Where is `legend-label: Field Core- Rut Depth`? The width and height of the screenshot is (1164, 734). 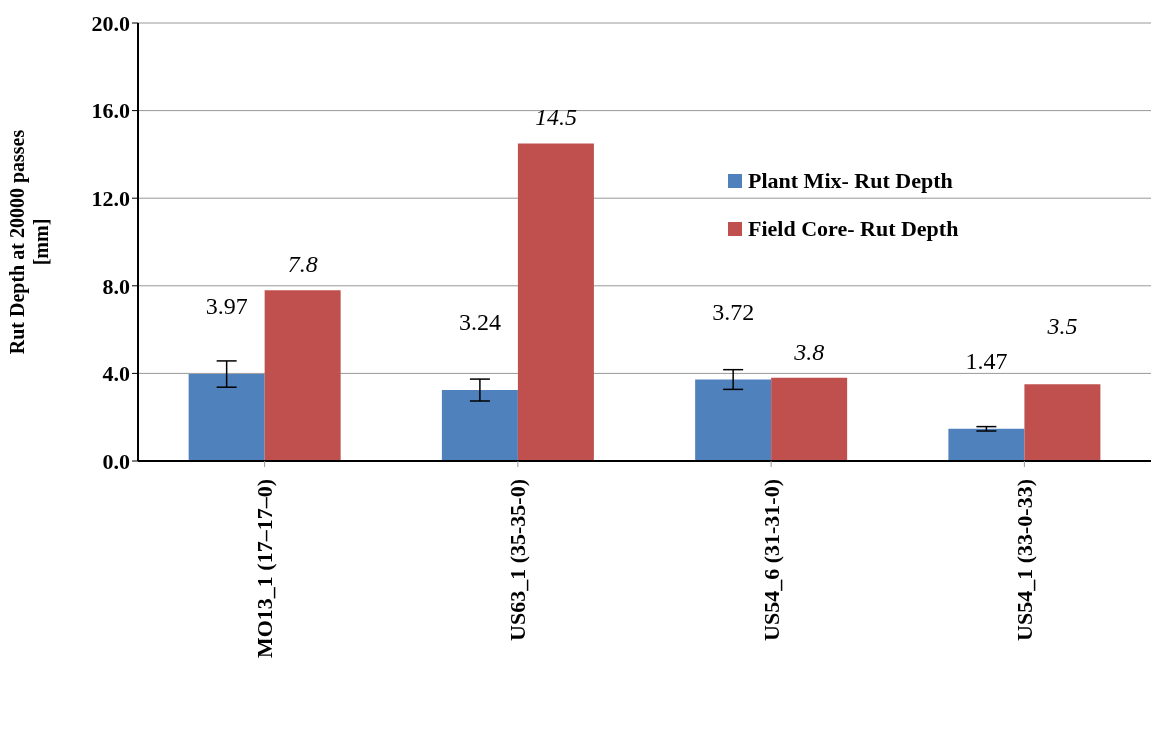
legend-label: Field Core- Rut Depth is located at coordinates (853, 229).